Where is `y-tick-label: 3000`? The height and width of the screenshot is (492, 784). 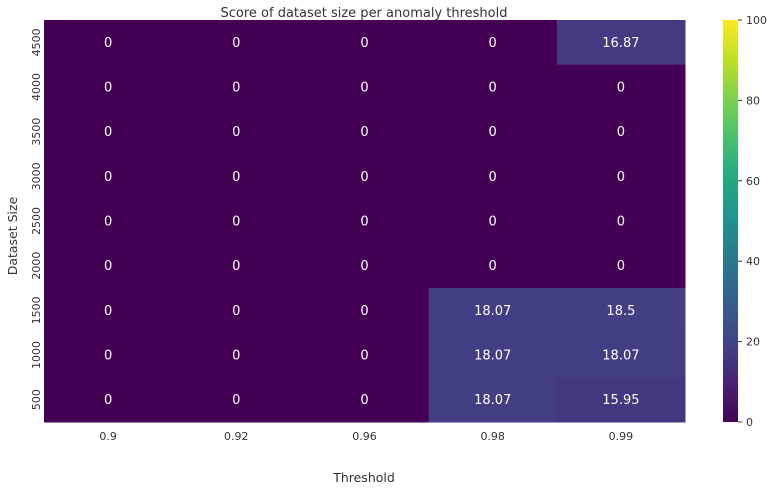 y-tick-label: 3000 is located at coordinates (36, 176).